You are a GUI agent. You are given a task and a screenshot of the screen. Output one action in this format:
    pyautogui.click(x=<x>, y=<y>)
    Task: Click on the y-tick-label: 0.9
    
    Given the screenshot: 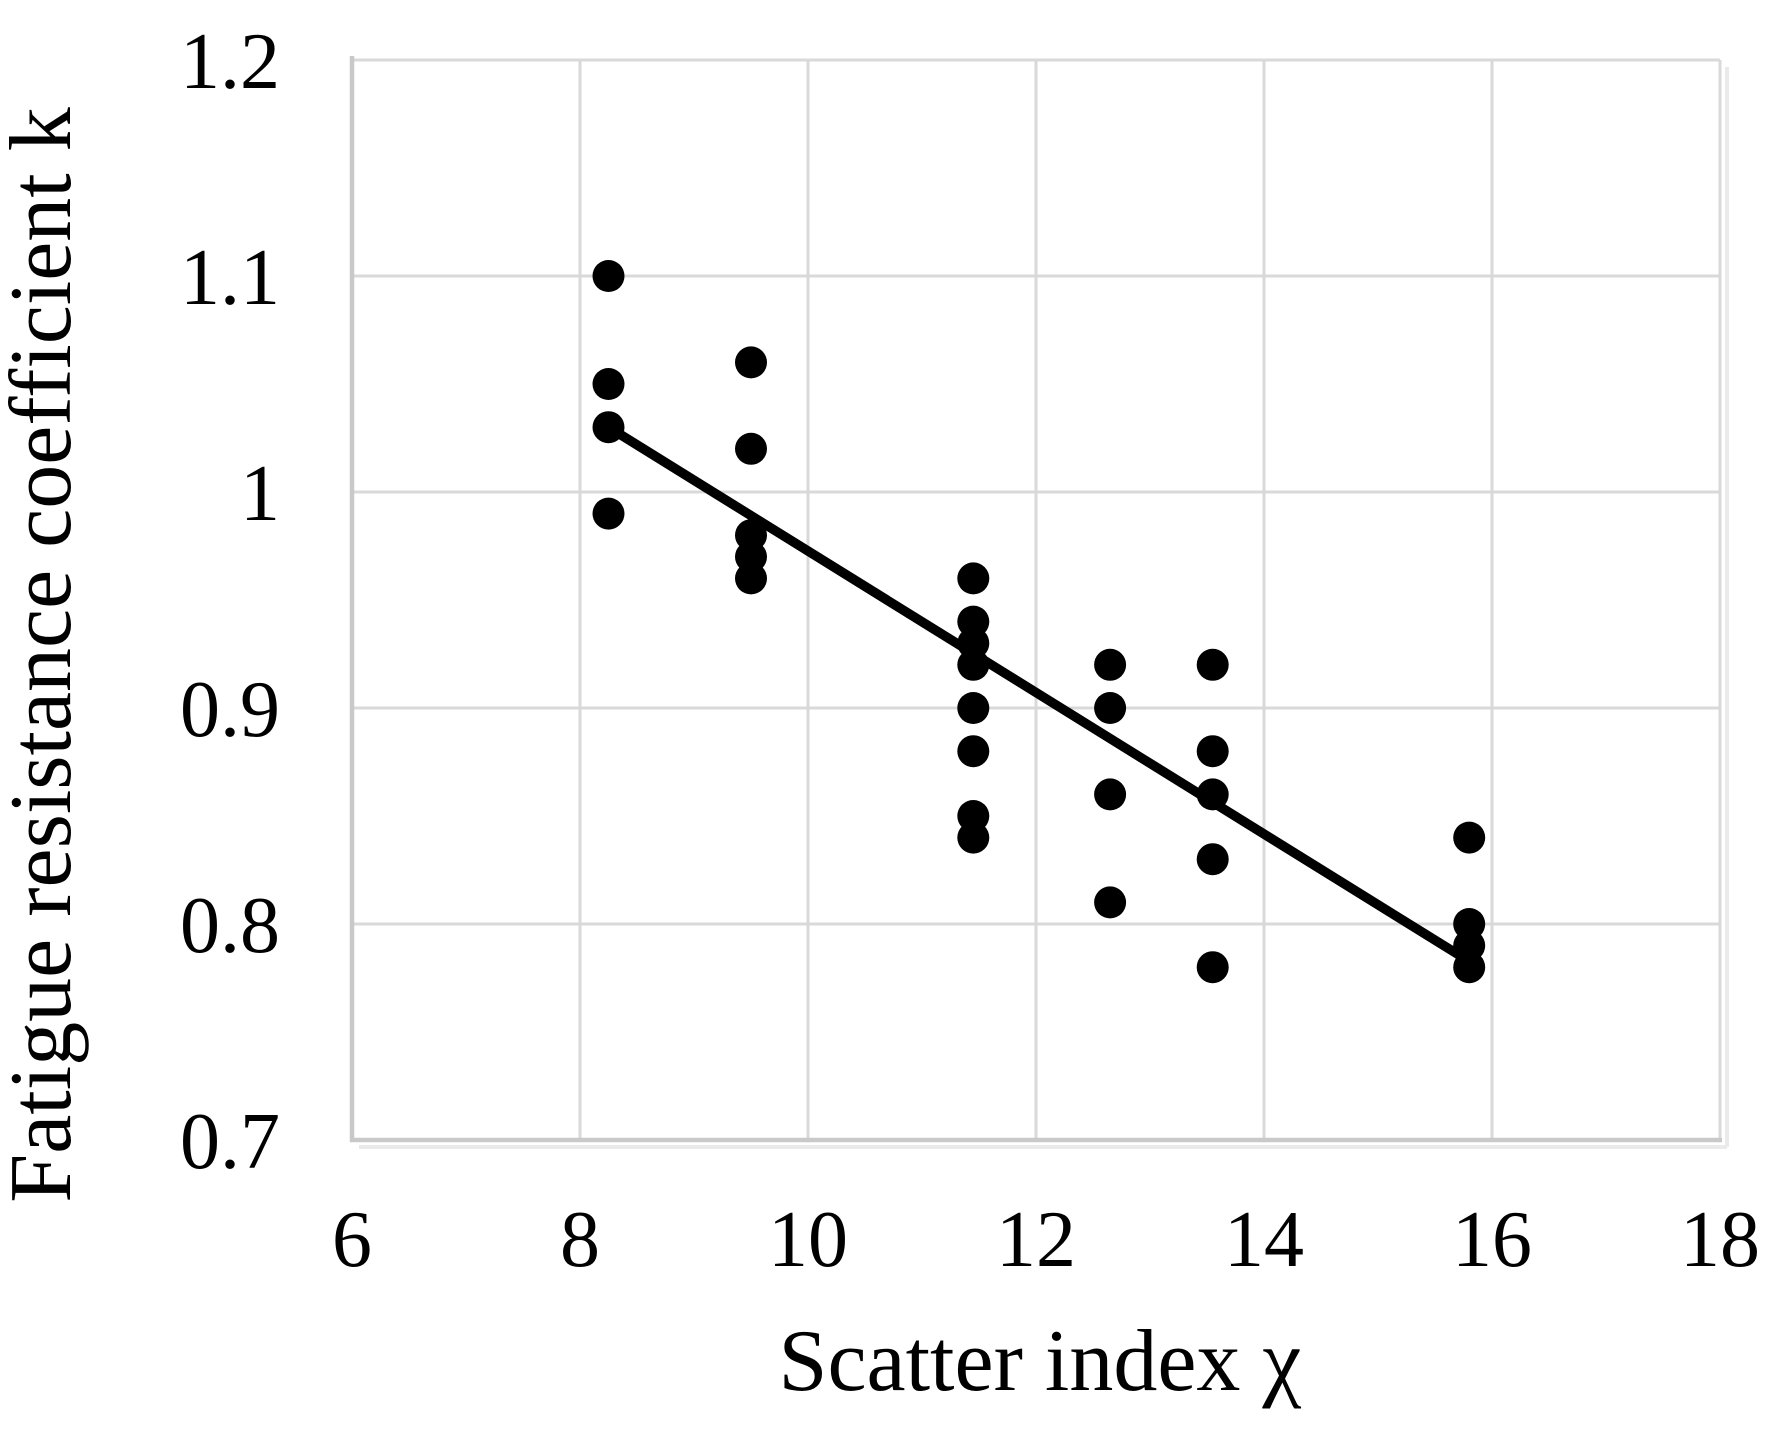 What is the action you would take?
    pyautogui.click(x=230, y=710)
    